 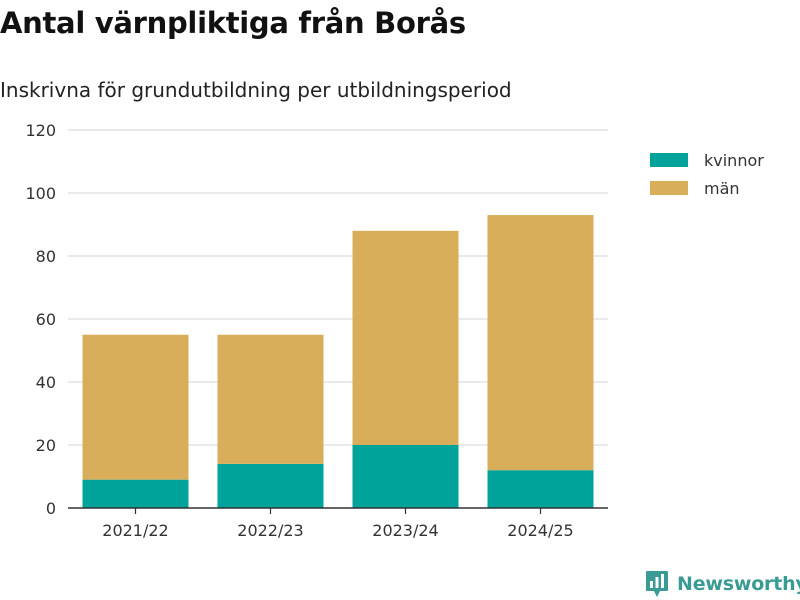 I want to click on y-tick-label: 80, so click(x=46, y=256).